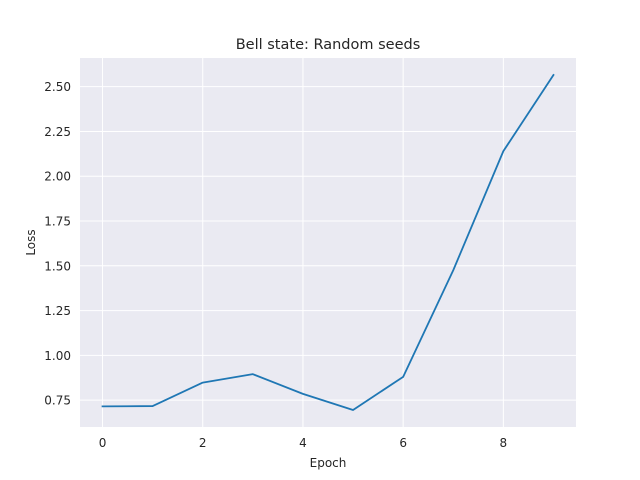  I want to click on x-tick-label: 0, so click(103, 443).